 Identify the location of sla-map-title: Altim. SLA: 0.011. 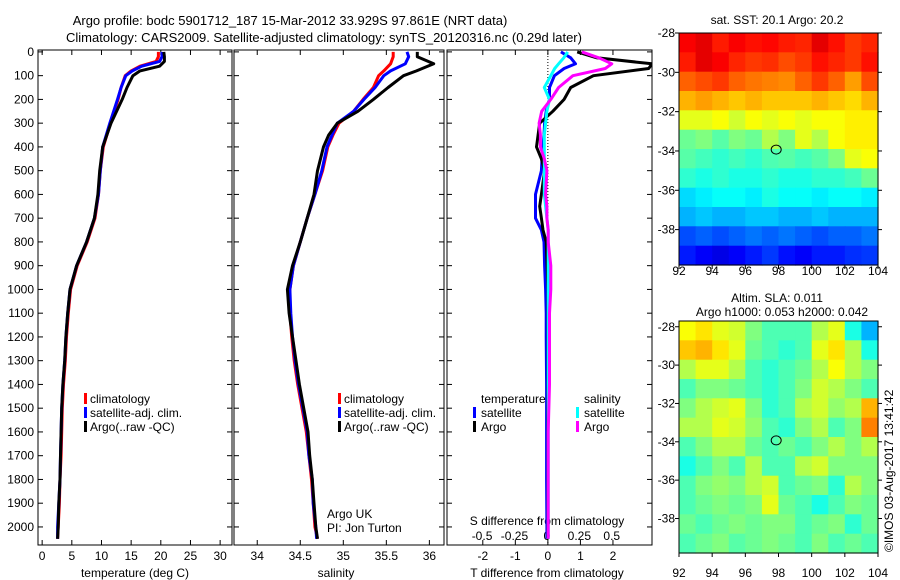
(777, 298).